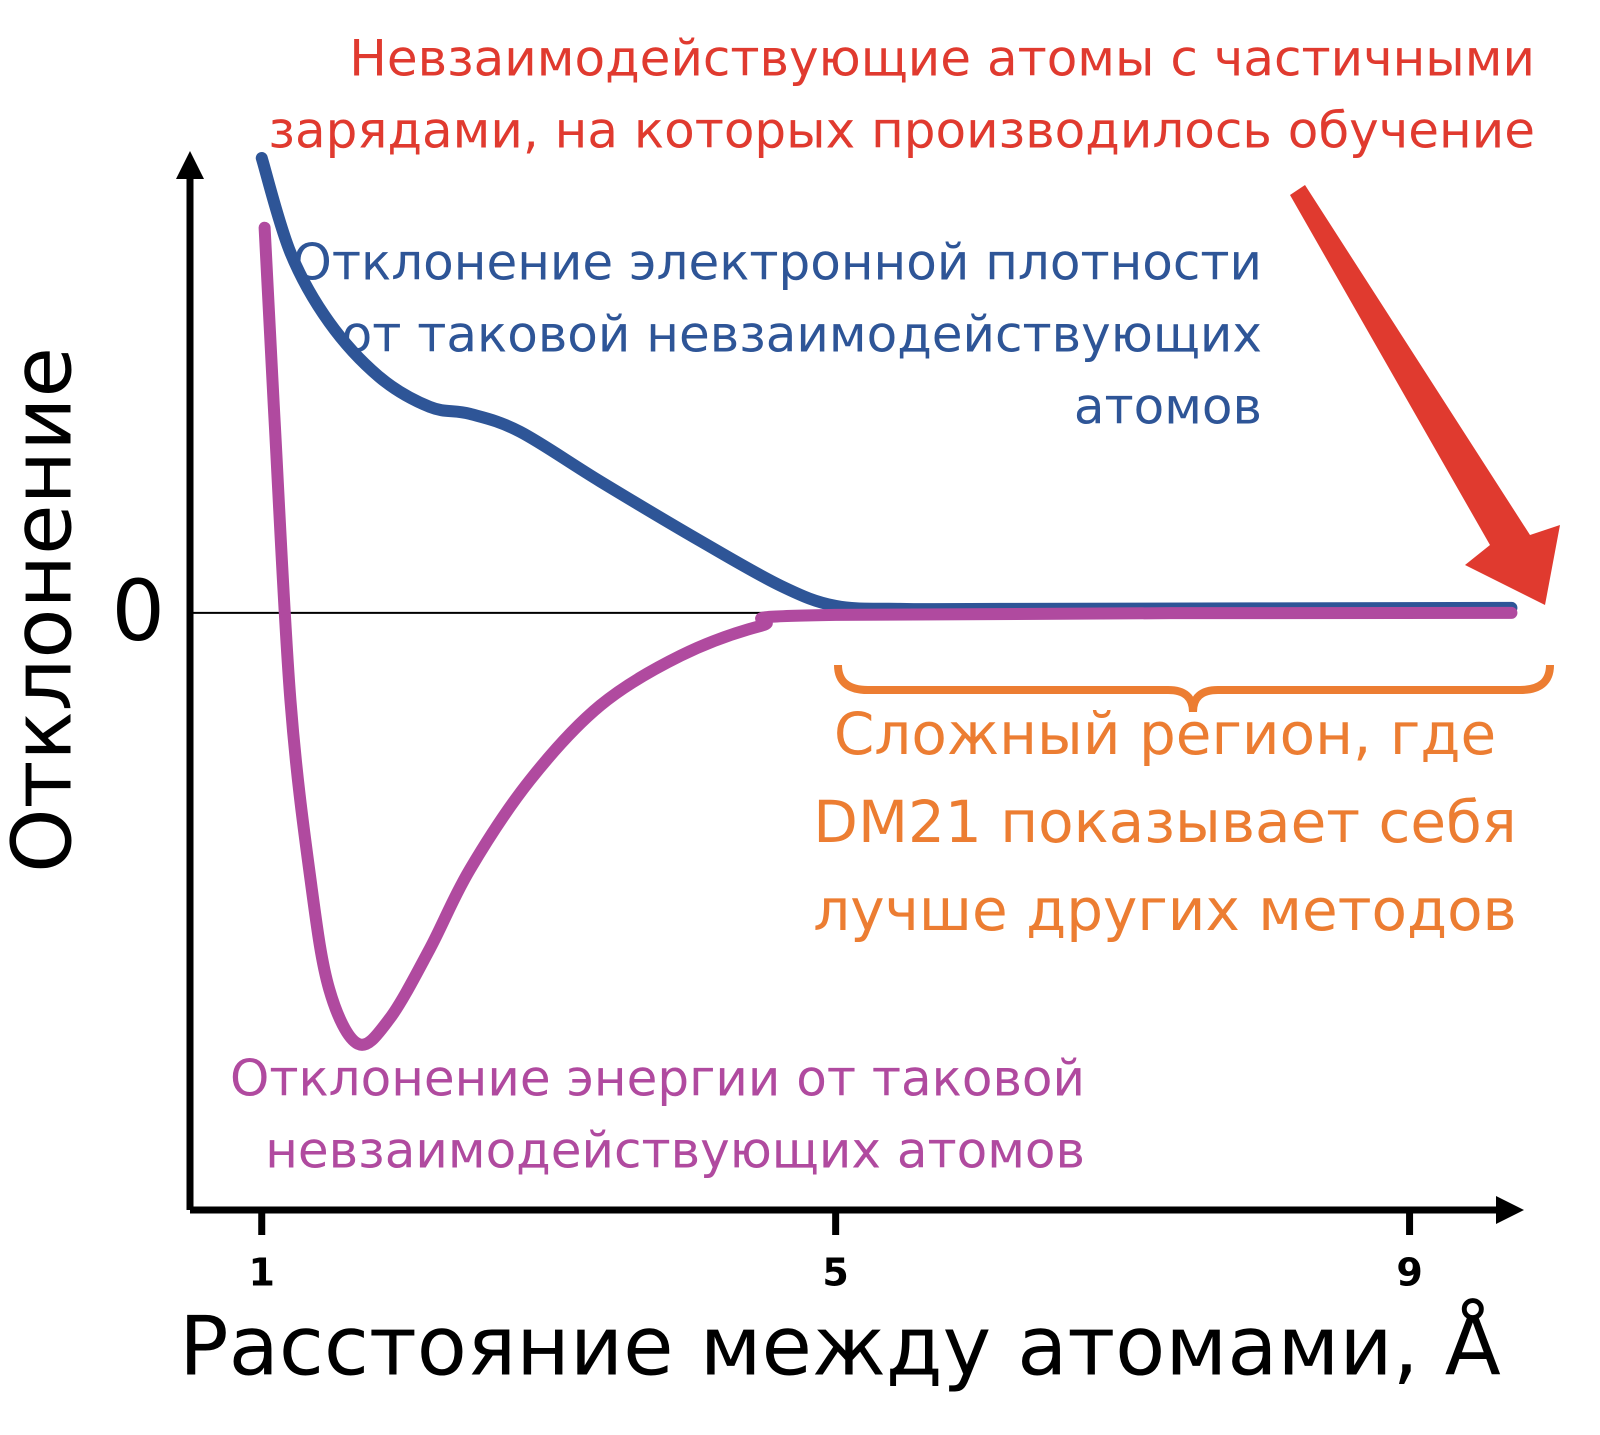  What do you see at coordinates (138, 611) in the screenshot?
I see `y-tick-label: 0` at bounding box center [138, 611].